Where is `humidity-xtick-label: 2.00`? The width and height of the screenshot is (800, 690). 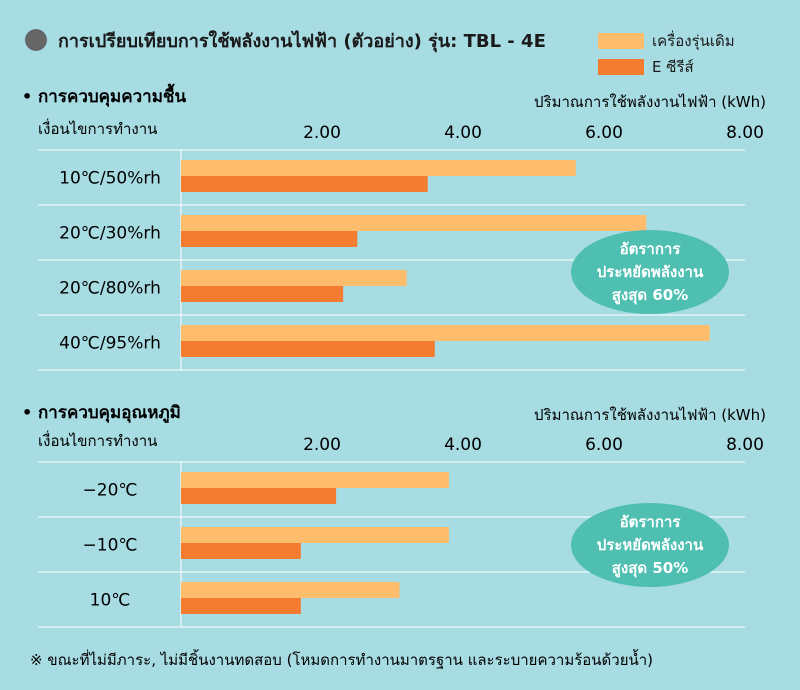
humidity-xtick-label: 2.00 is located at coordinates (322, 133).